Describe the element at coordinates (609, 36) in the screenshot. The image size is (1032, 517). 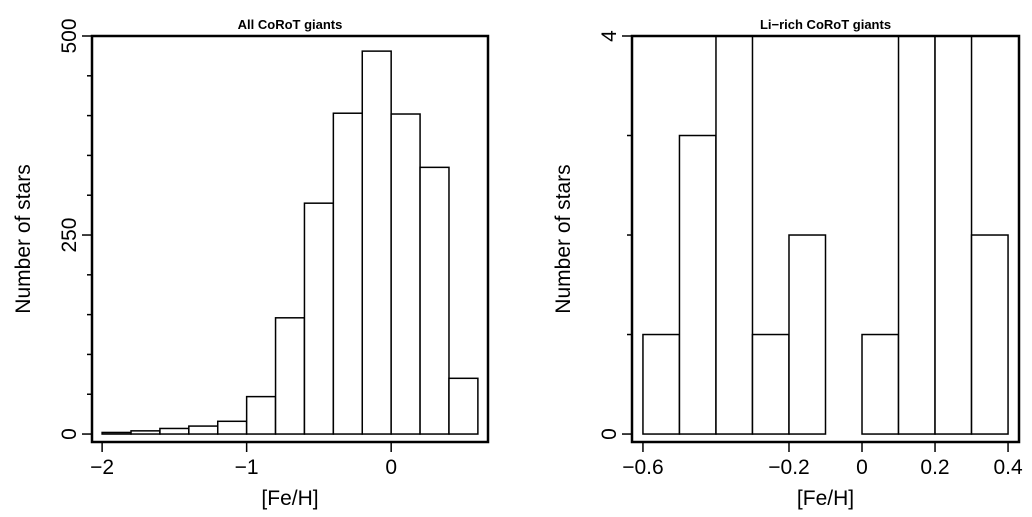
I see `y-tick-label: 4` at that location.